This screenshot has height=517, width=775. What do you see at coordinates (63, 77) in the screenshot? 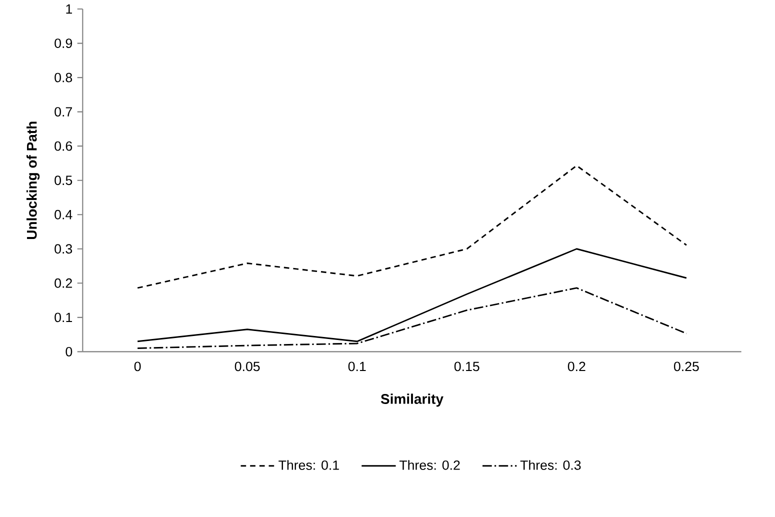
I see `y-tick-label: 0.8` at bounding box center [63, 77].